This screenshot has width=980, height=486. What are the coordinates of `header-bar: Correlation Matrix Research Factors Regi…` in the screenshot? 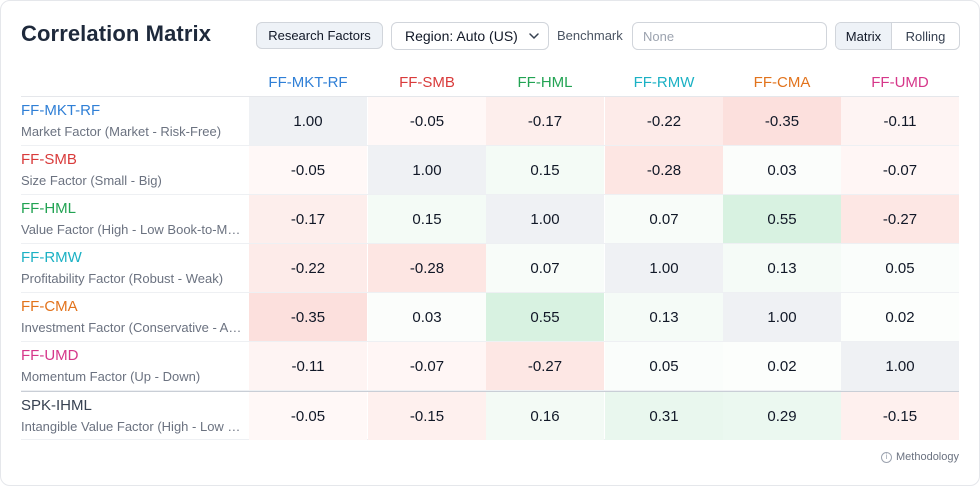 It's located at (490, 36).